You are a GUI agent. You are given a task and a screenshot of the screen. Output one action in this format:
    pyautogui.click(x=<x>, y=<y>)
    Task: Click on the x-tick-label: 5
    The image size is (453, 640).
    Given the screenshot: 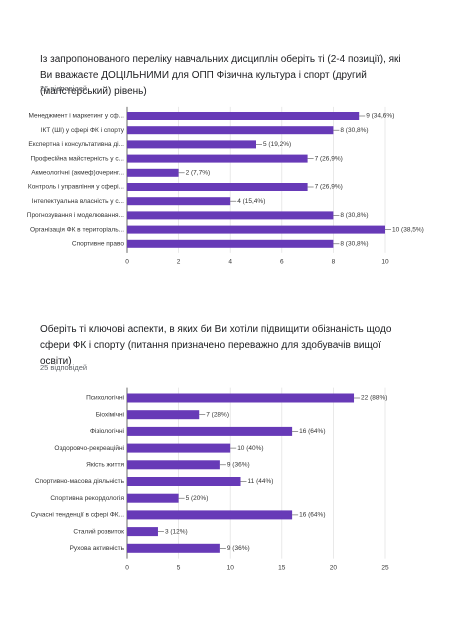 What is the action you would take?
    pyautogui.click(x=179, y=568)
    